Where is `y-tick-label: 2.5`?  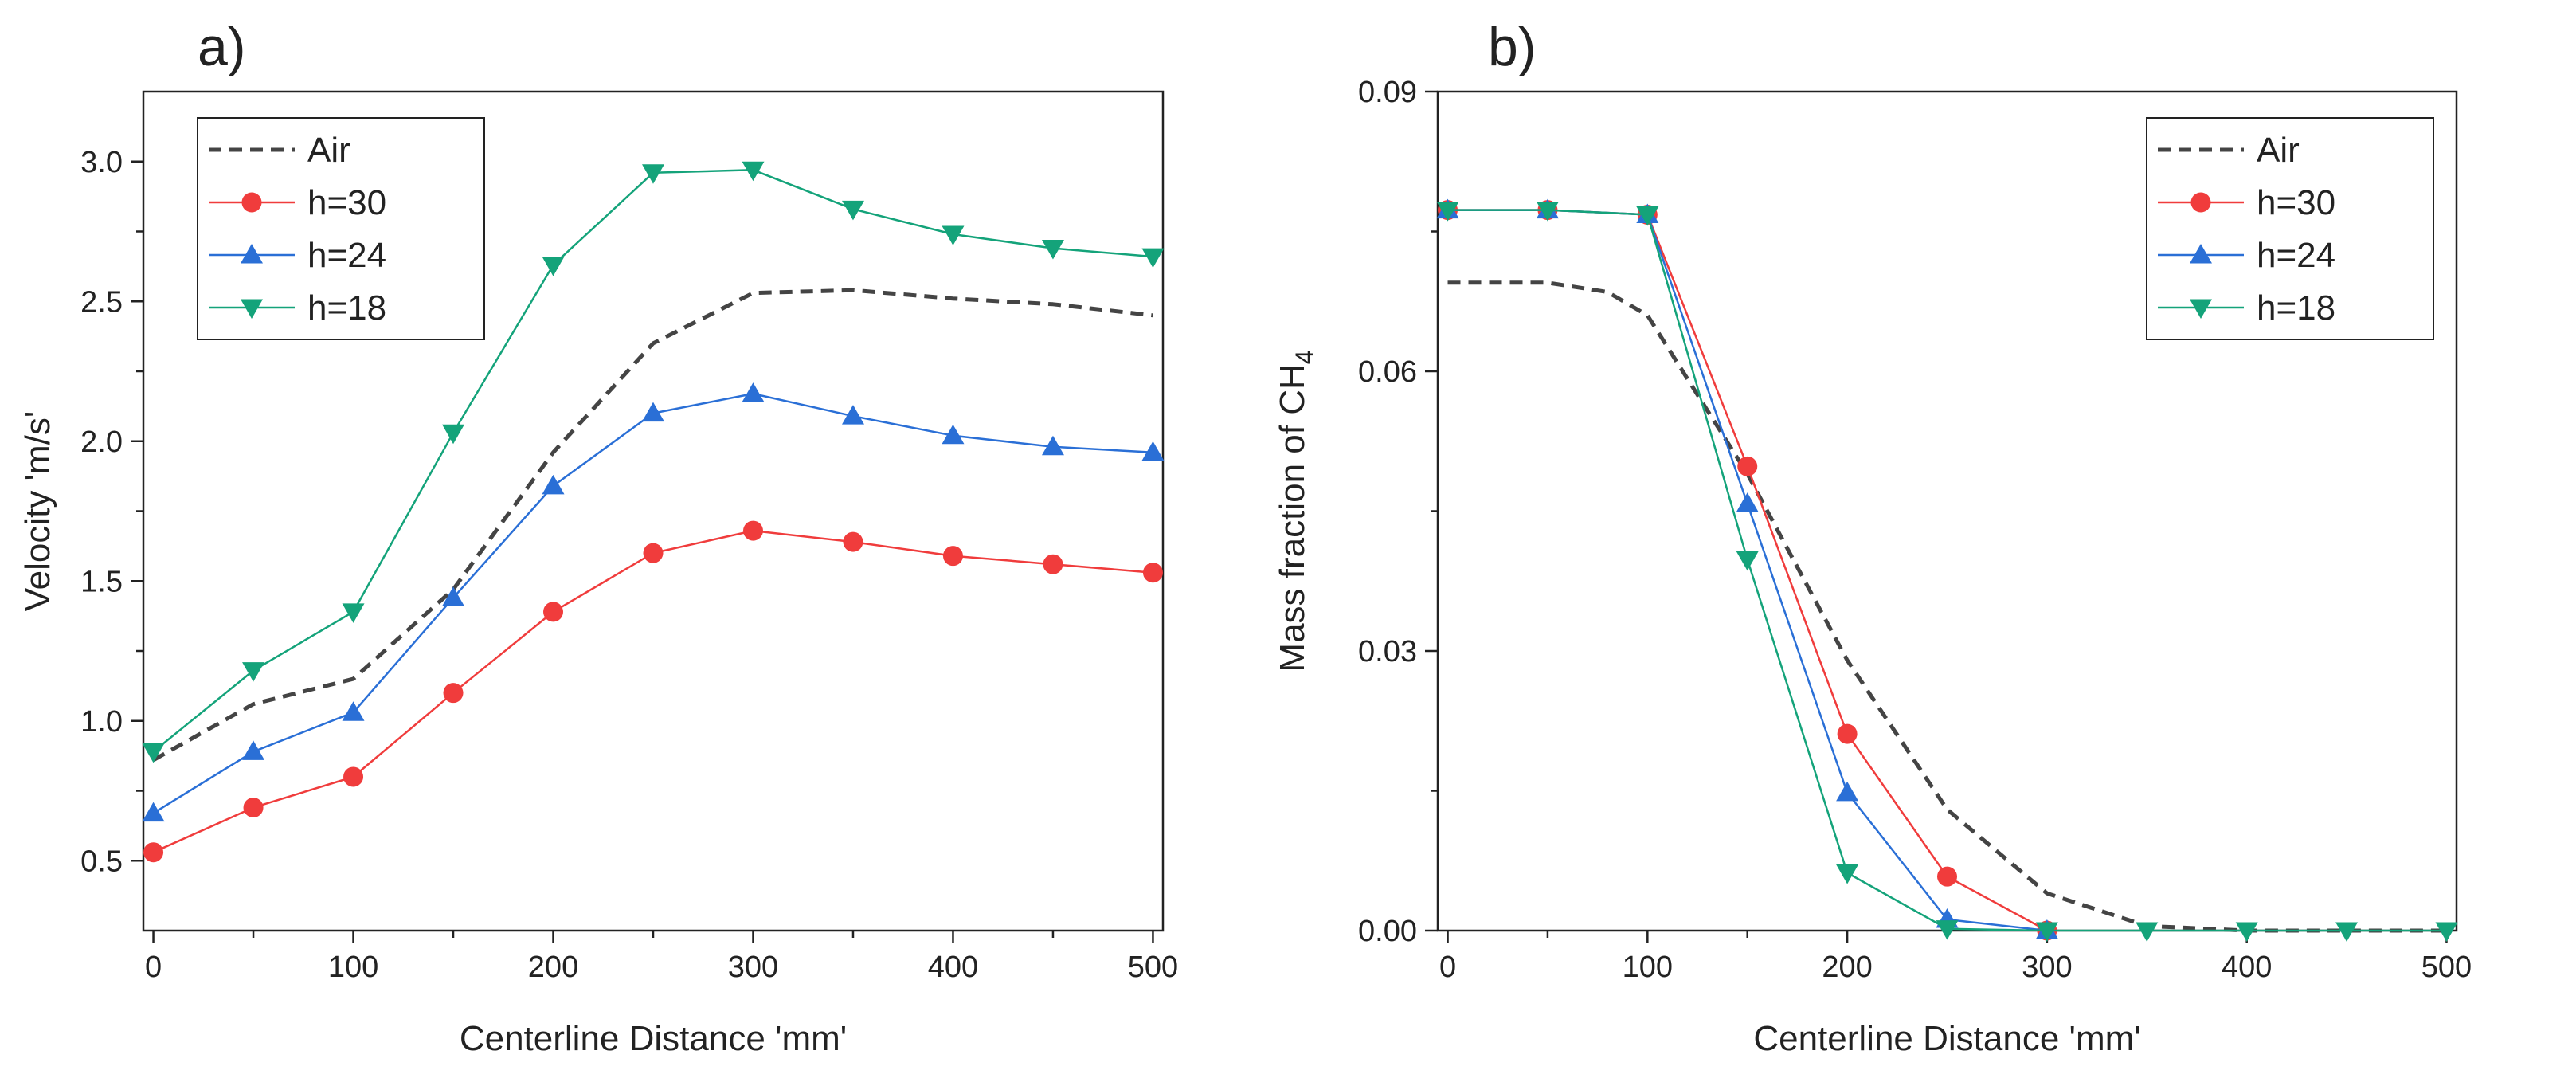 y-tick-label: 2.5 is located at coordinates (101, 302).